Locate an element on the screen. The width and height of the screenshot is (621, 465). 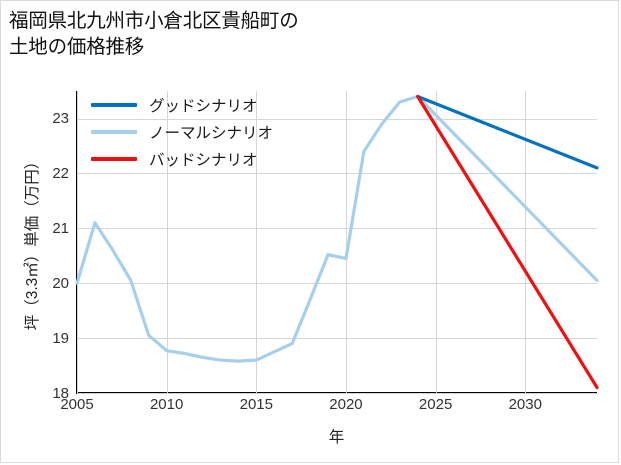
legend-label: ノーマルシナリオ is located at coordinates (211, 133).